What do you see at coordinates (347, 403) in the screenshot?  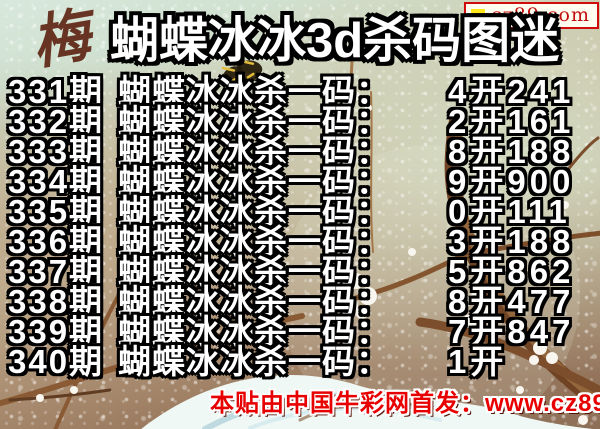 I see `footer-credit-text: 本贴由中国牛彩网首发：` at bounding box center [347, 403].